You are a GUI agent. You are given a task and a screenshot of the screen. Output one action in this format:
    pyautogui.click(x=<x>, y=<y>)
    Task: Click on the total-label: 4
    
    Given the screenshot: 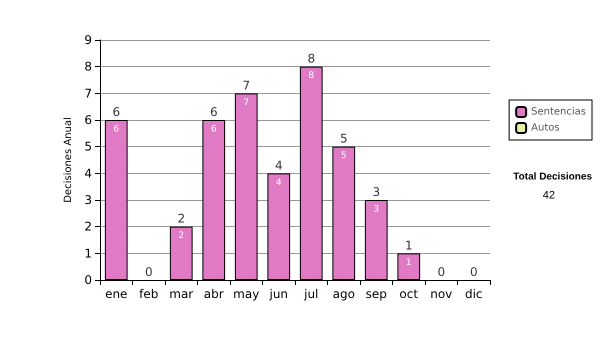 What is the action you would take?
    pyautogui.click(x=278, y=165)
    